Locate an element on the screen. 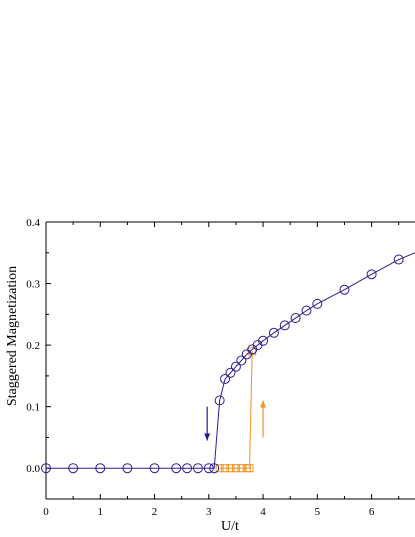 This screenshot has width=415, height=537. x-tick-label: 5 is located at coordinates (318, 512).